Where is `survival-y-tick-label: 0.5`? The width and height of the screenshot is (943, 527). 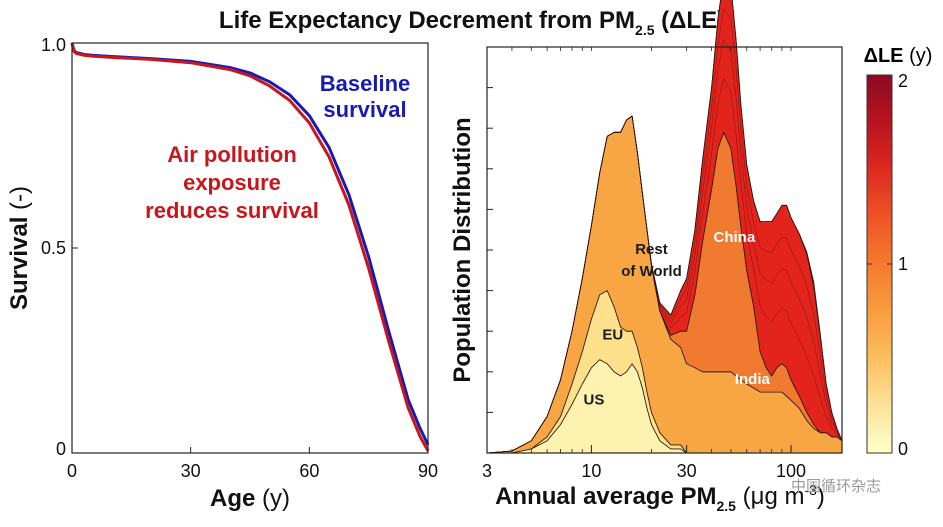
survival-y-tick-label: 0.5 is located at coordinates (53, 248).